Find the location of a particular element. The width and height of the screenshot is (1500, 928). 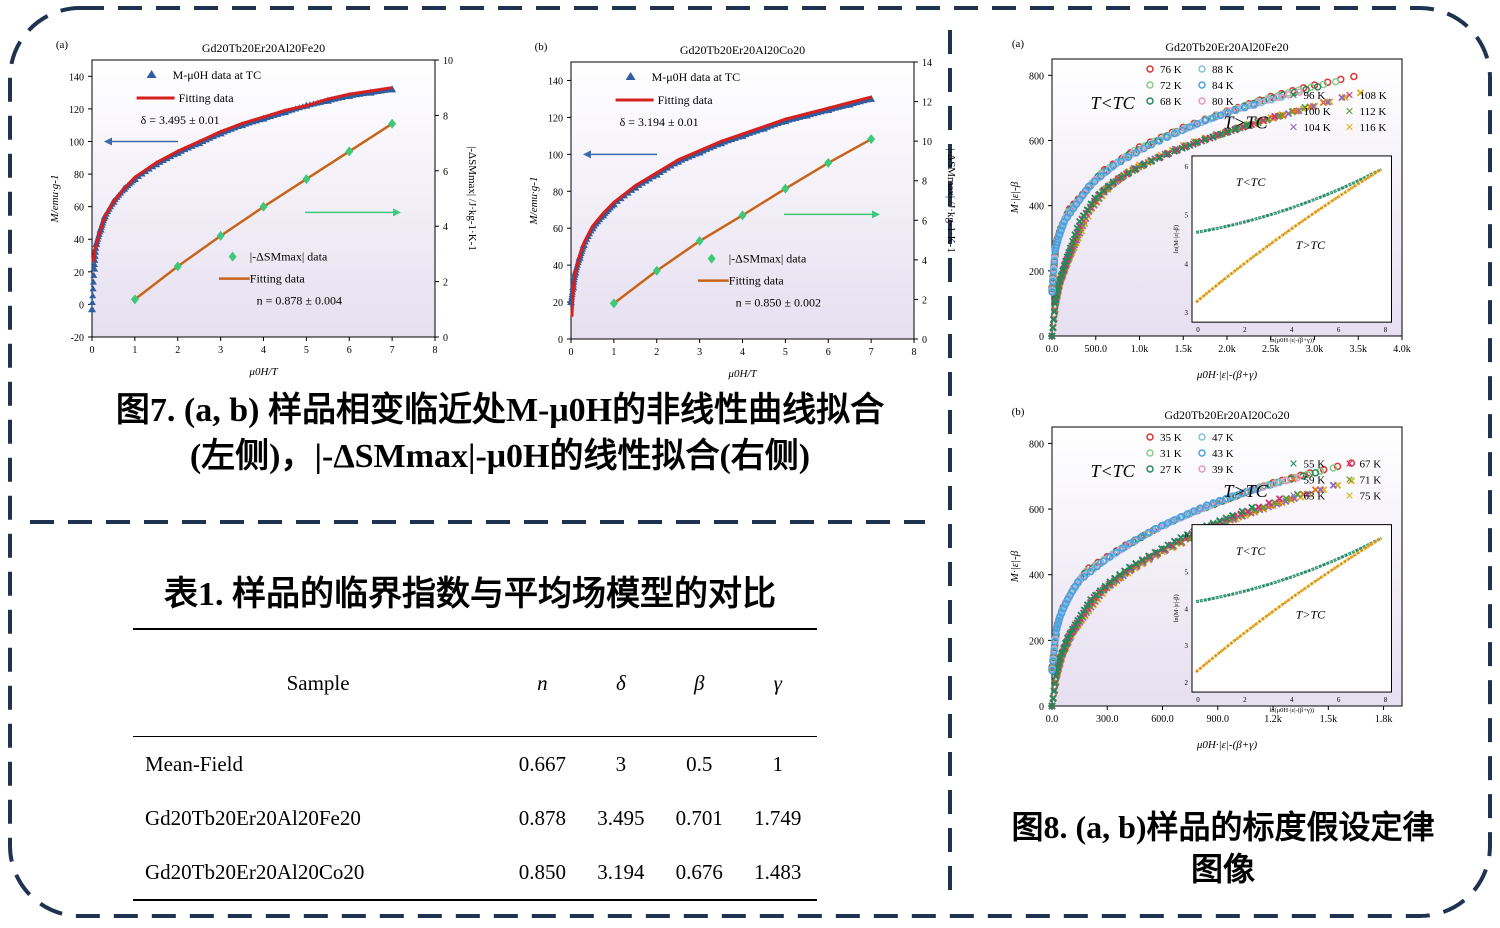

right-arrow-head is located at coordinates (397, 212).